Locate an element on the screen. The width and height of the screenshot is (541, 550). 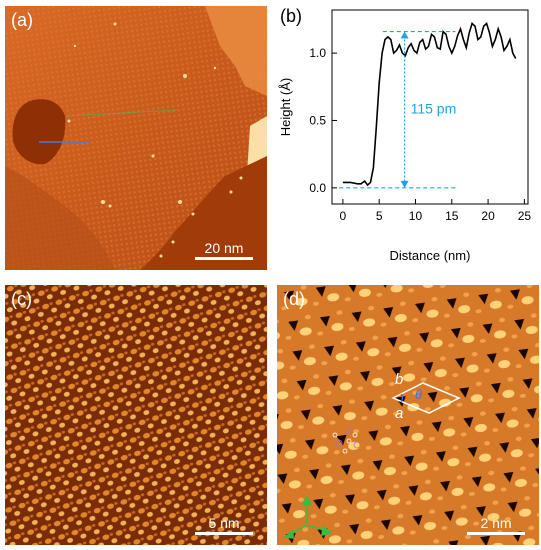
panel-c-scale-bar-line is located at coordinates (224, 533).